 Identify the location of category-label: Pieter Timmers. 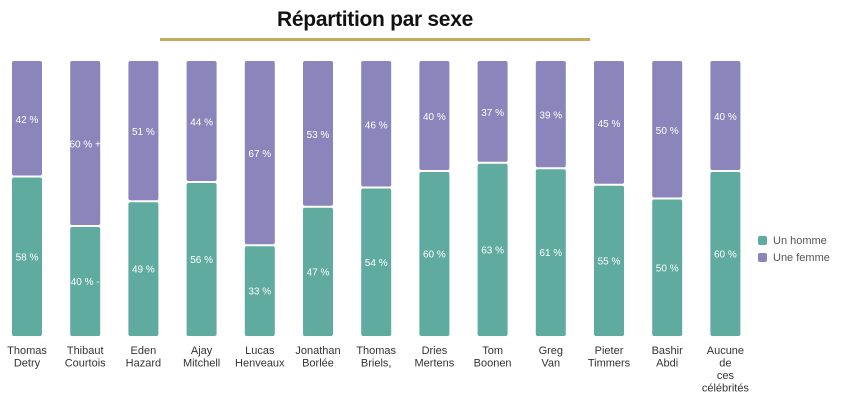
(609, 357).